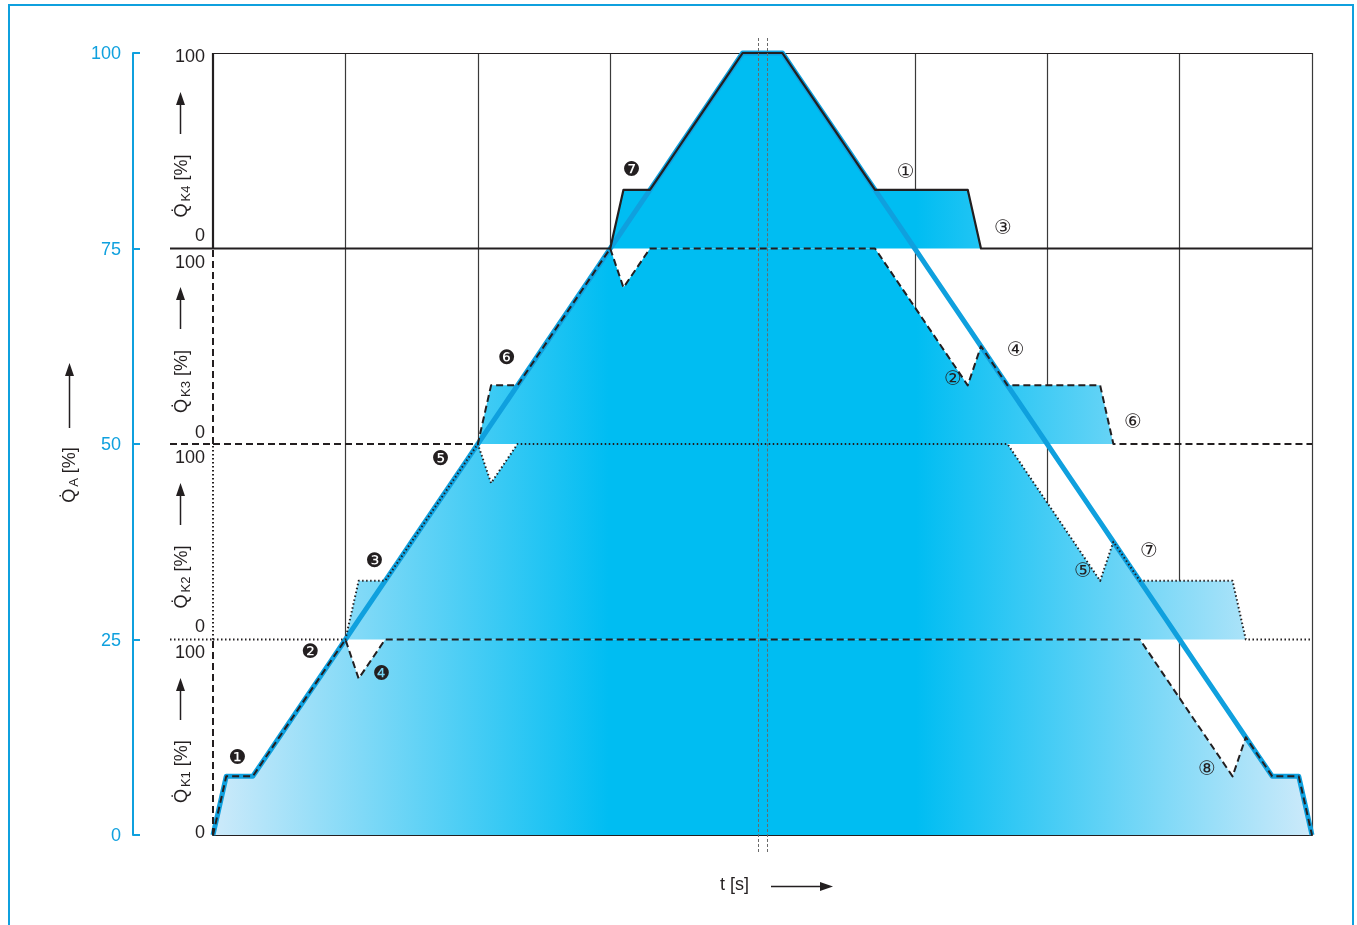 The height and width of the screenshot is (925, 1357). Describe the element at coordinates (1082, 569) in the screenshot. I see `annotation: ⑤` at that location.